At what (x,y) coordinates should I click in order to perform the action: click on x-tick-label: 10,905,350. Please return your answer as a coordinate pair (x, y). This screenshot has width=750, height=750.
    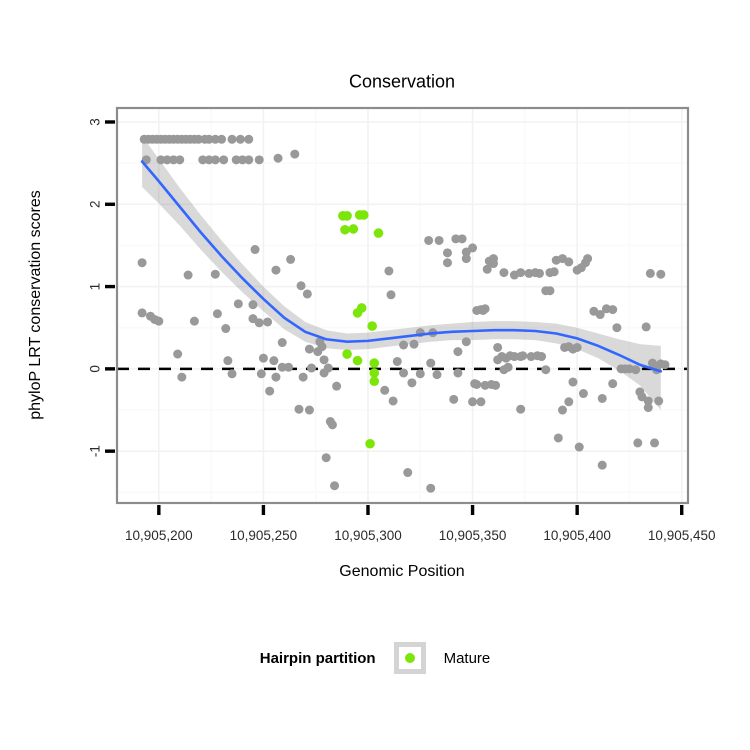
    Looking at the image, I should click on (473, 535).